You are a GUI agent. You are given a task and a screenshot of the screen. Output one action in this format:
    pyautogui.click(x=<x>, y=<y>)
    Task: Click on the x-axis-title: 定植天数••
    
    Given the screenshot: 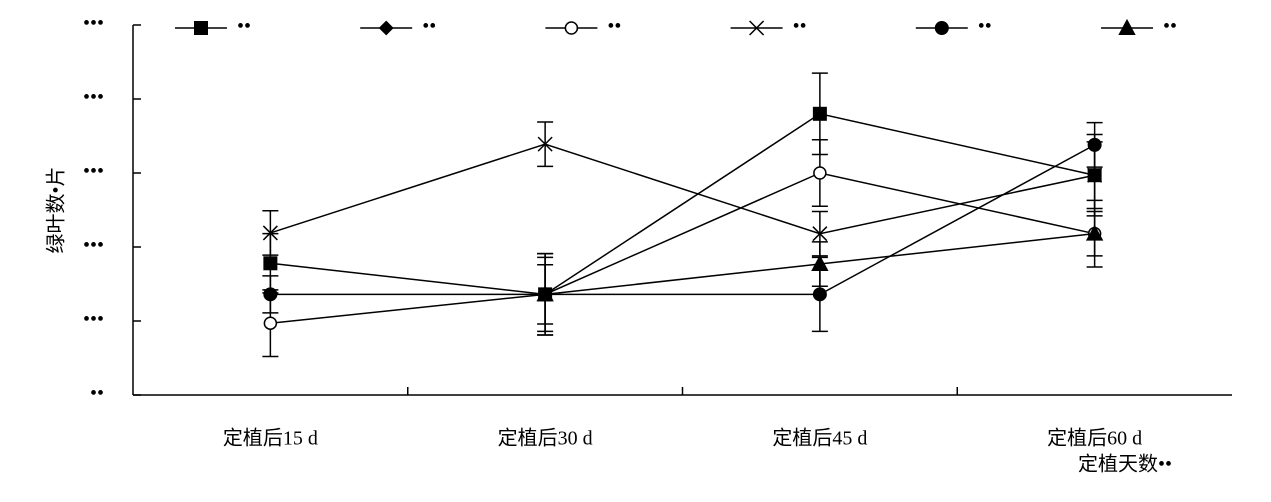 What is the action you would take?
    pyautogui.click(x=1125, y=464)
    